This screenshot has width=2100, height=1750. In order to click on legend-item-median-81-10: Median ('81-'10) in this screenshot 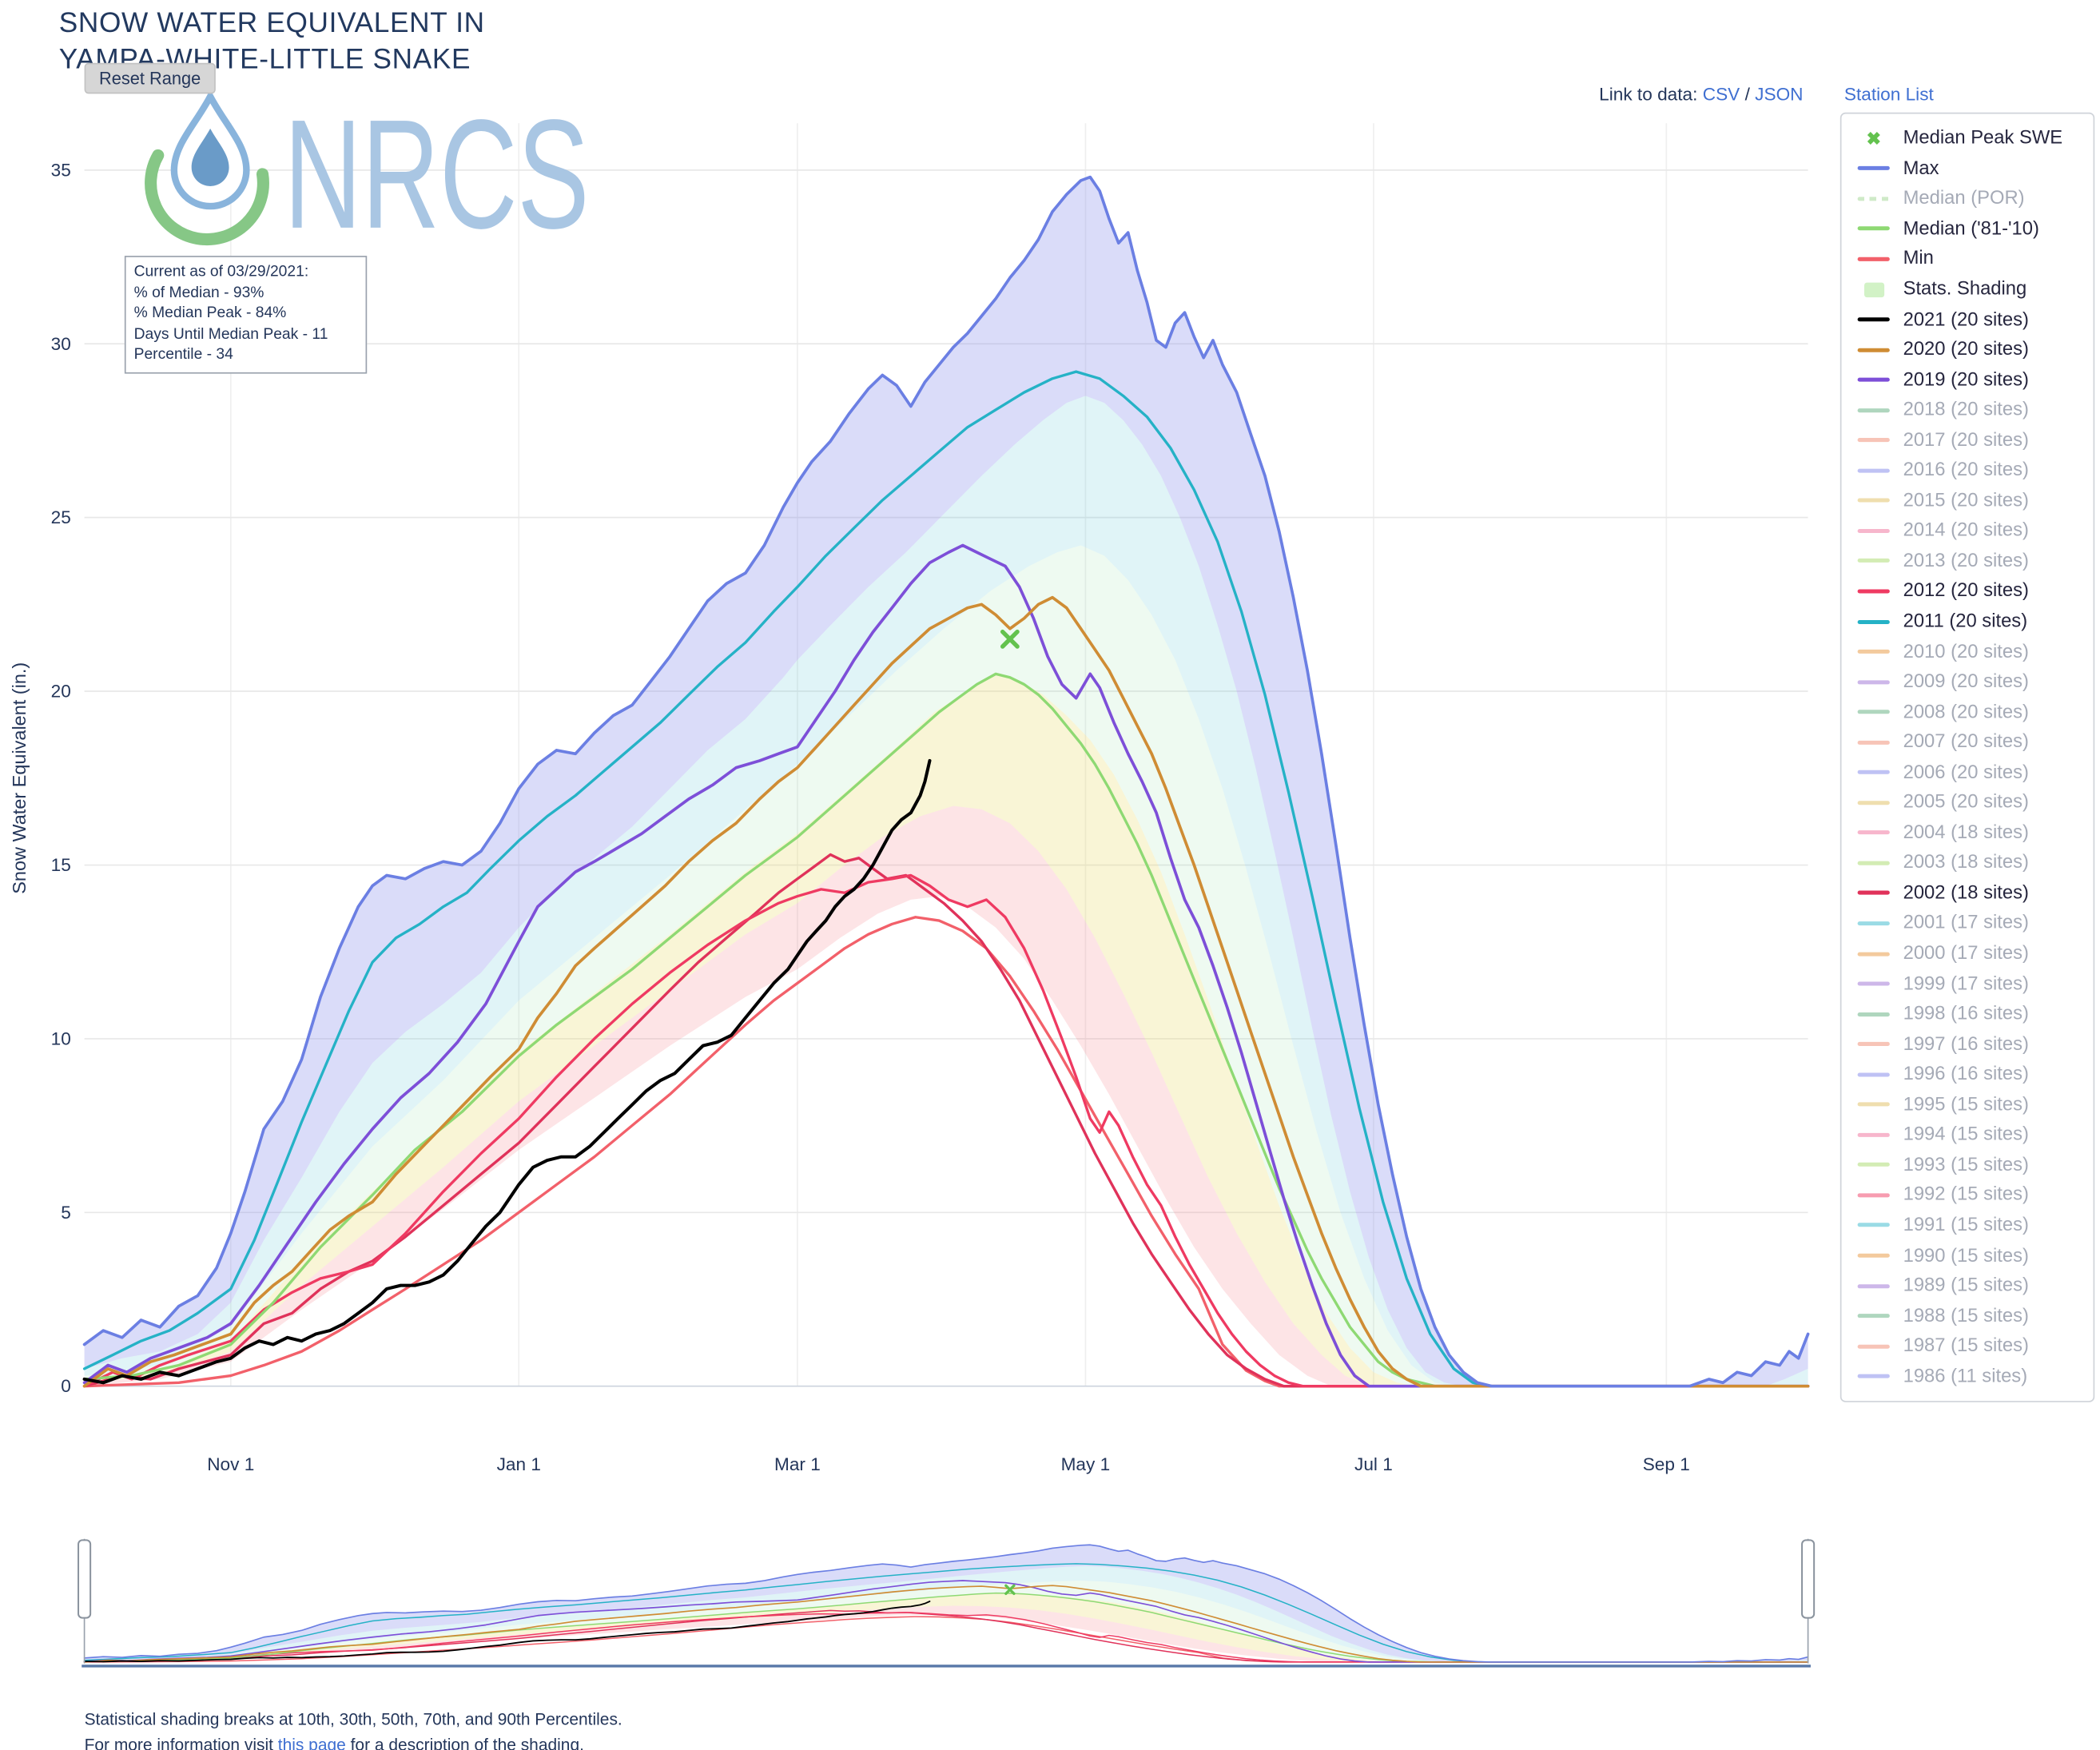, I will do `click(1974, 229)`.